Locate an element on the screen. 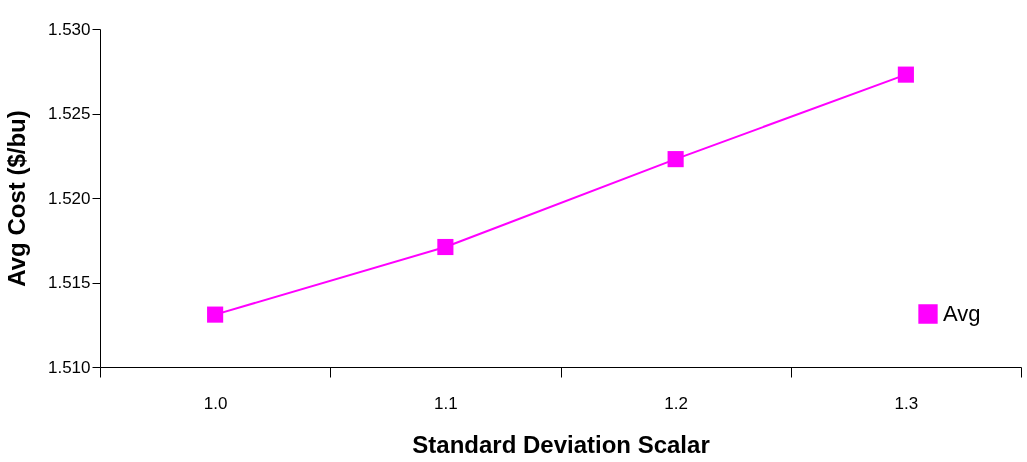  x-tick-label: 1.1 is located at coordinates (446, 403).